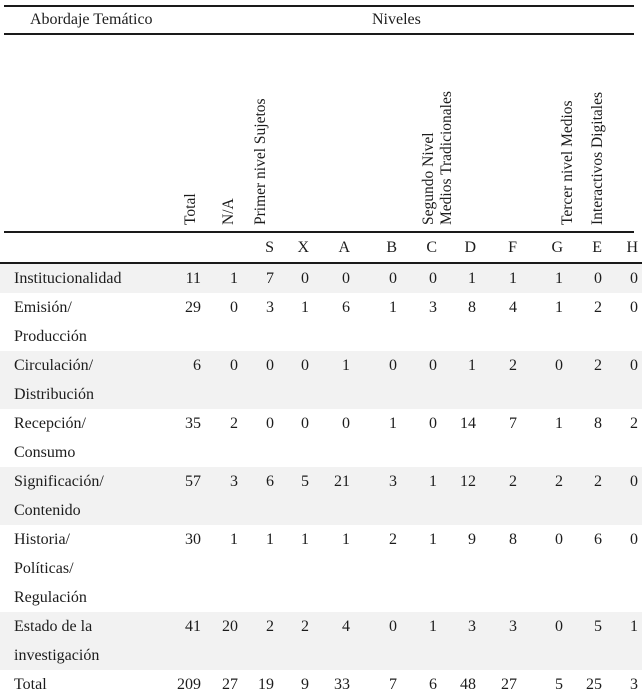 This screenshot has width=642, height=696. What do you see at coordinates (193, 481) in the screenshot?
I see `value-cell: 57` at bounding box center [193, 481].